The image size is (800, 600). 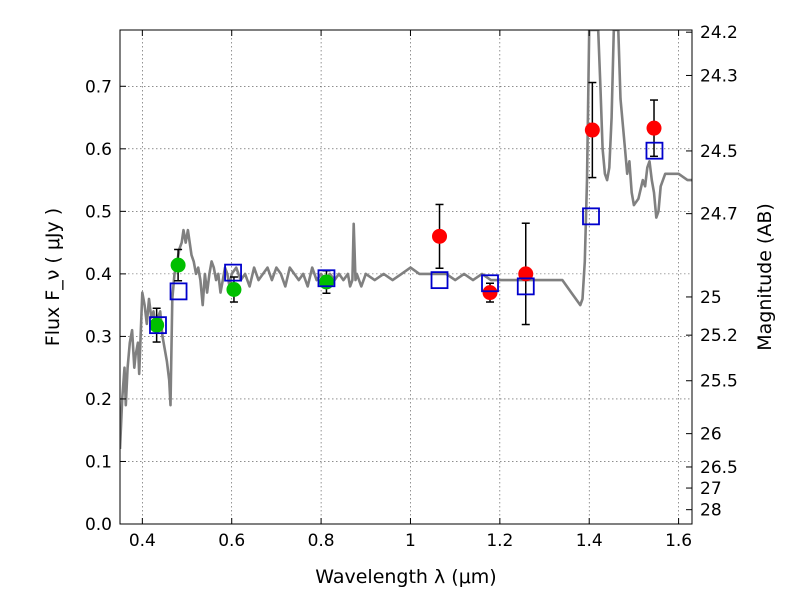 I want to click on mag-tick-label: 24.5, so click(x=719, y=152).